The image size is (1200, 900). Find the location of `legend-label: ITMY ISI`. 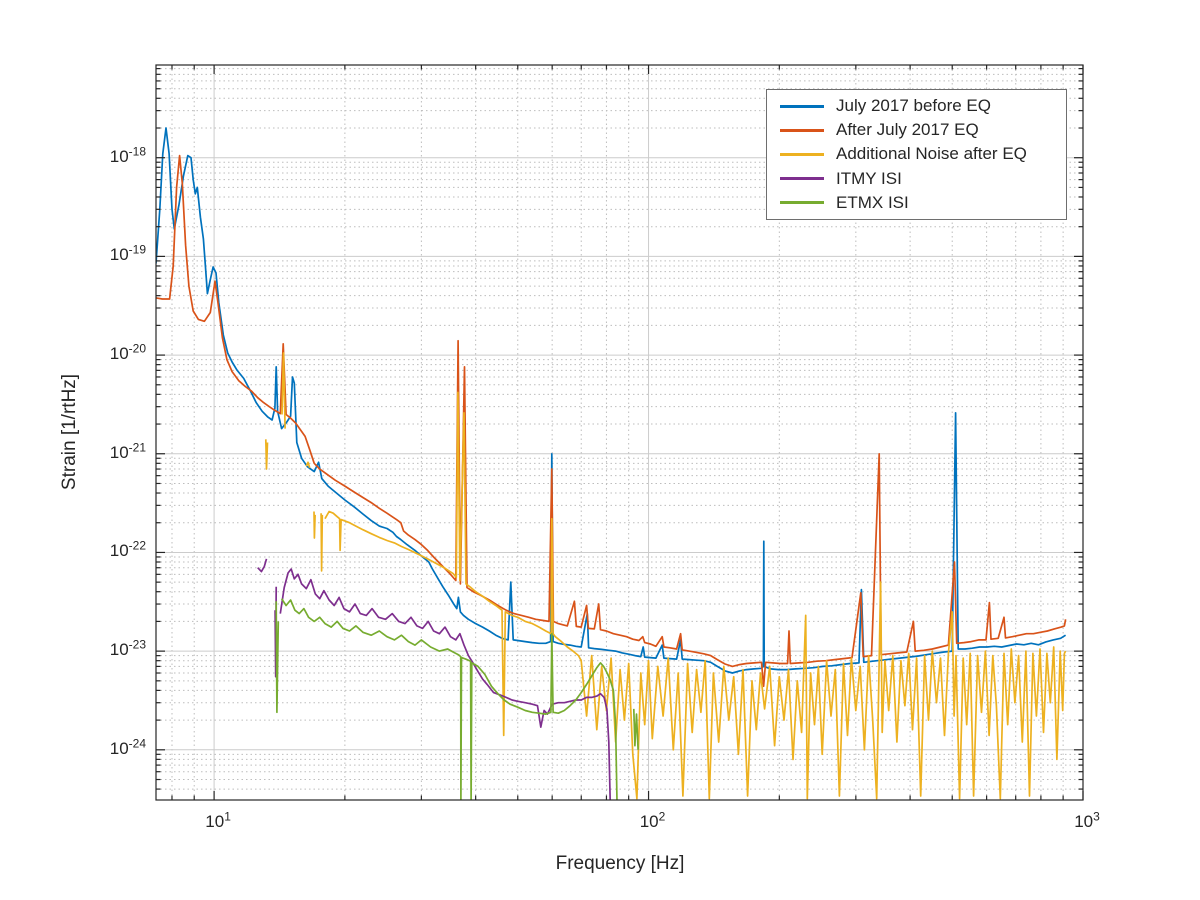

legend-label: ITMY ISI is located at coordinates (869, 178).